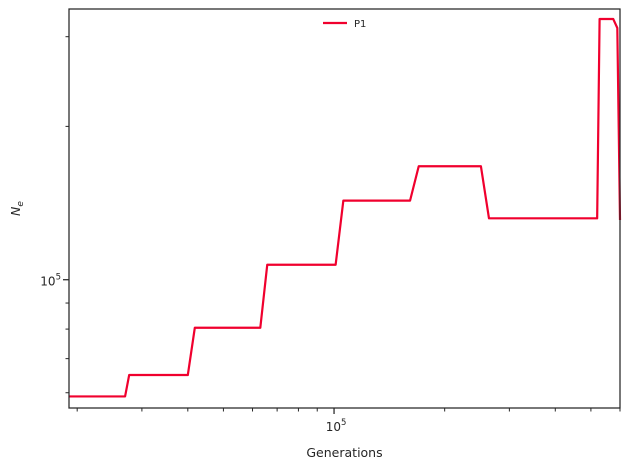 The image size is (630, 470). I want to click on y-tick-label: 105, so click(50, 281).